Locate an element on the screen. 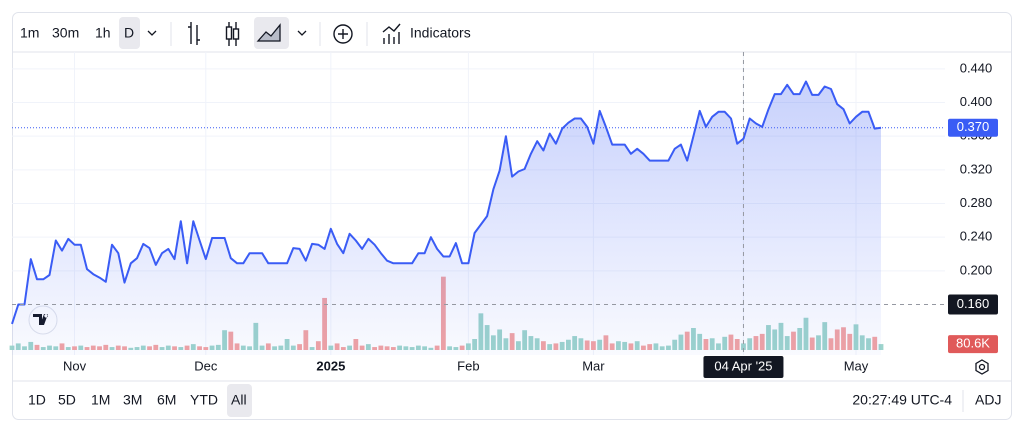 The height and width of the screenshot is (435, 1024). range-button: All is located at coordinates (239, 400).